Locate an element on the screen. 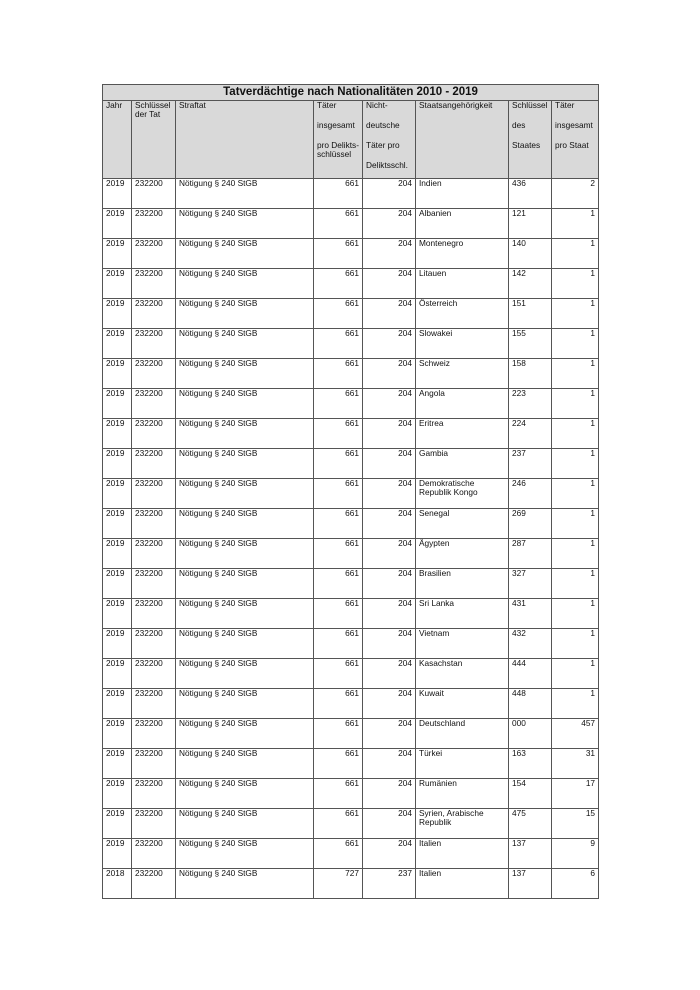  header-line: pro Staat is located at coordinates (572, 145).